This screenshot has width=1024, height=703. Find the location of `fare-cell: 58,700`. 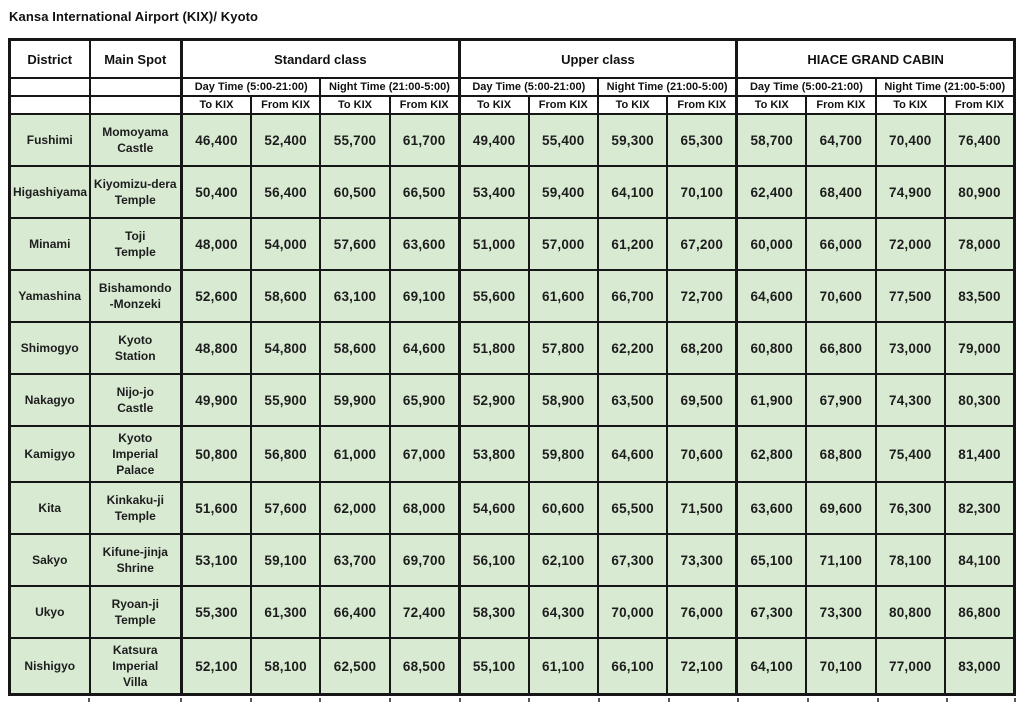

fare-cell: 58,700 is located at coordinates (771, 140).